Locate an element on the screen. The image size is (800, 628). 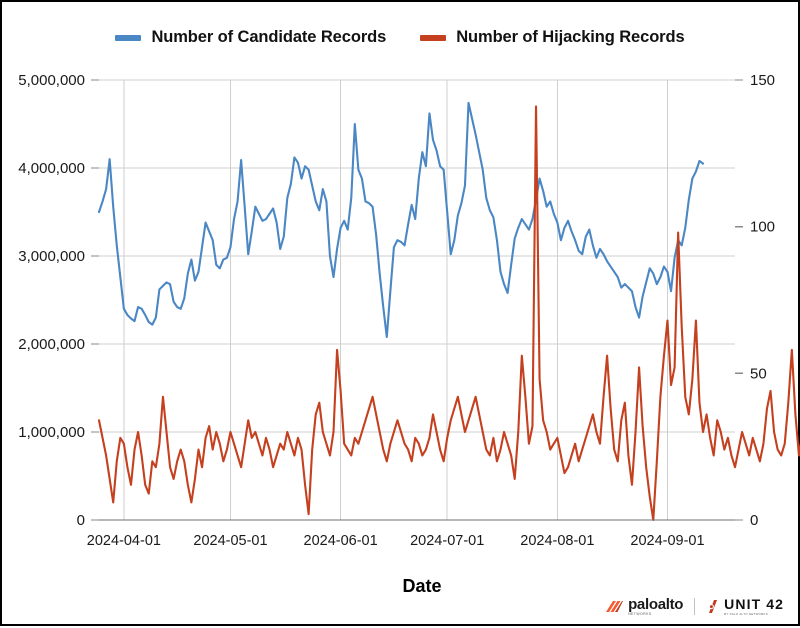
y-axis-left-tick-label: 1,000,000 is located at coordinates (51, 432).